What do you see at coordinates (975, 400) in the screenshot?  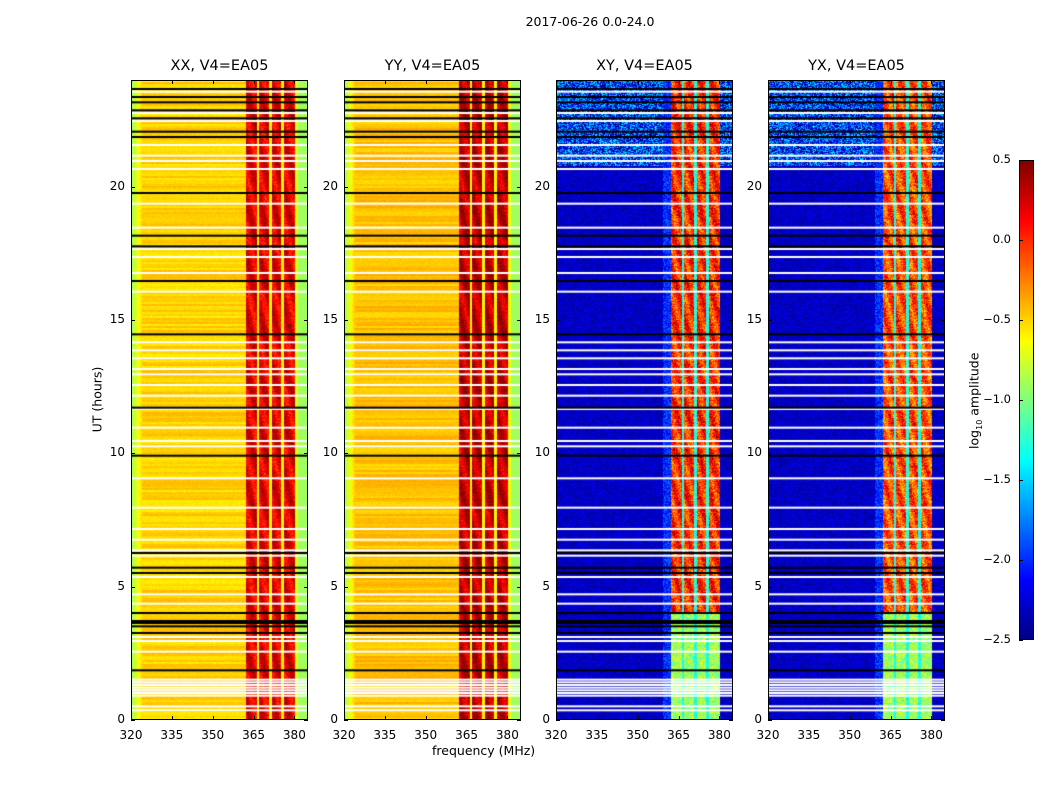 I see `colorbar-label: log10 amplitude` at bounding box center [975, 400].